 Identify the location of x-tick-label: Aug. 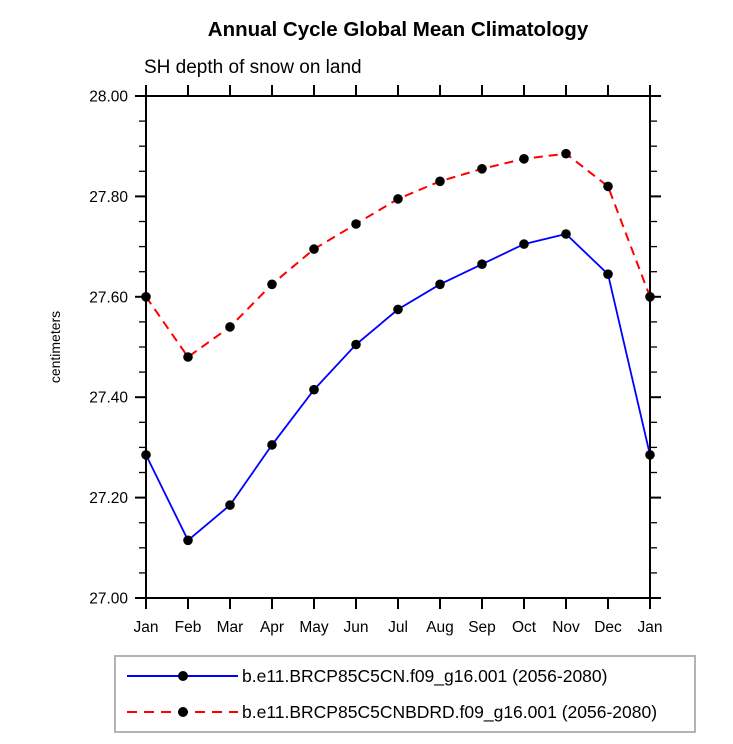
(440, 627).